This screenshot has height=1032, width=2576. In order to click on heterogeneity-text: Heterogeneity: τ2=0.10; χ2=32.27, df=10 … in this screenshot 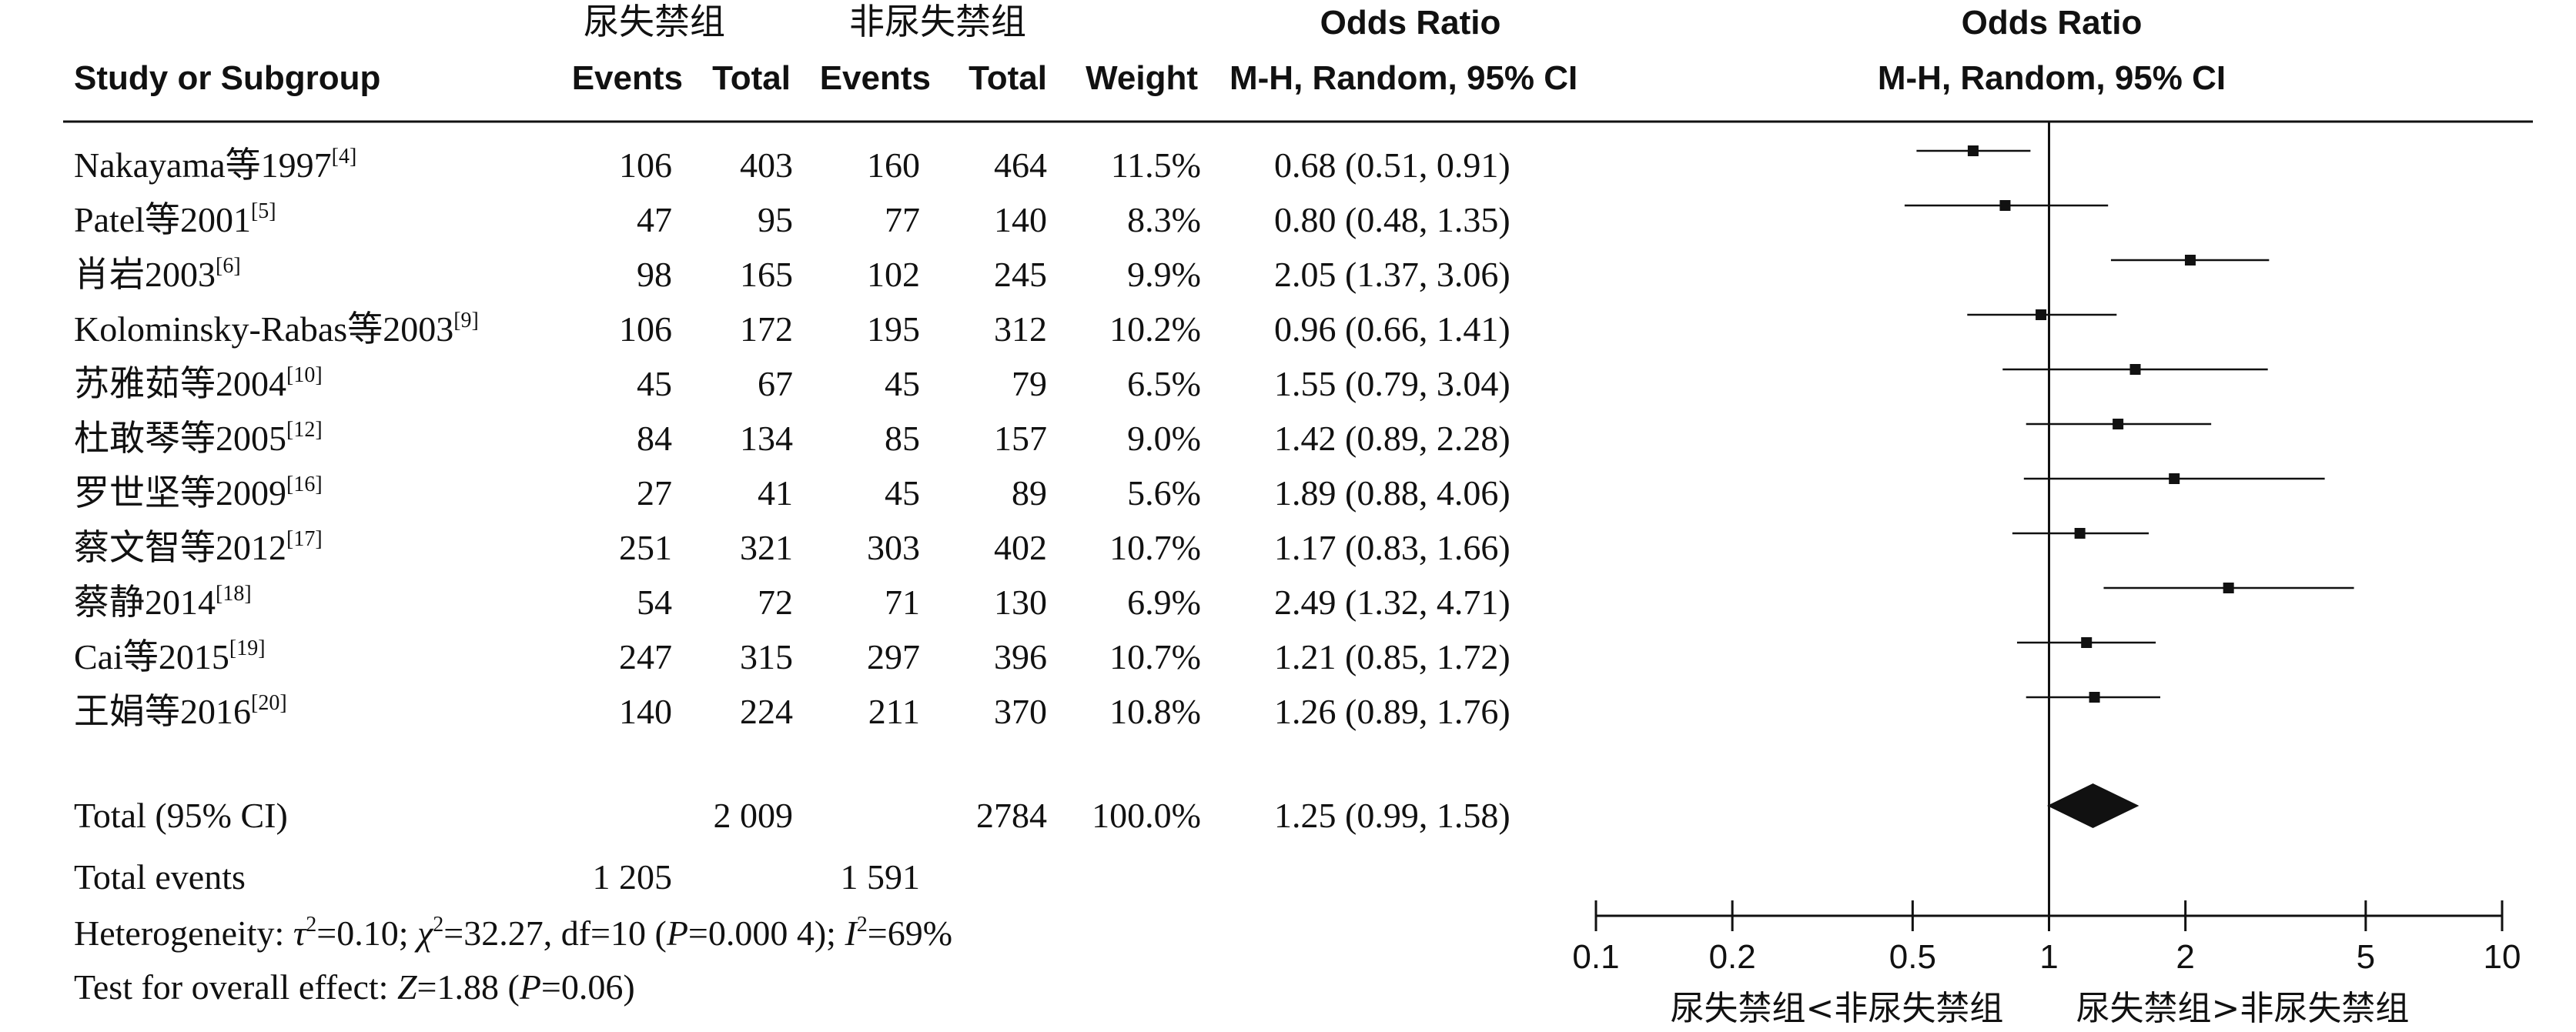, I will do `click(513, 933)`.